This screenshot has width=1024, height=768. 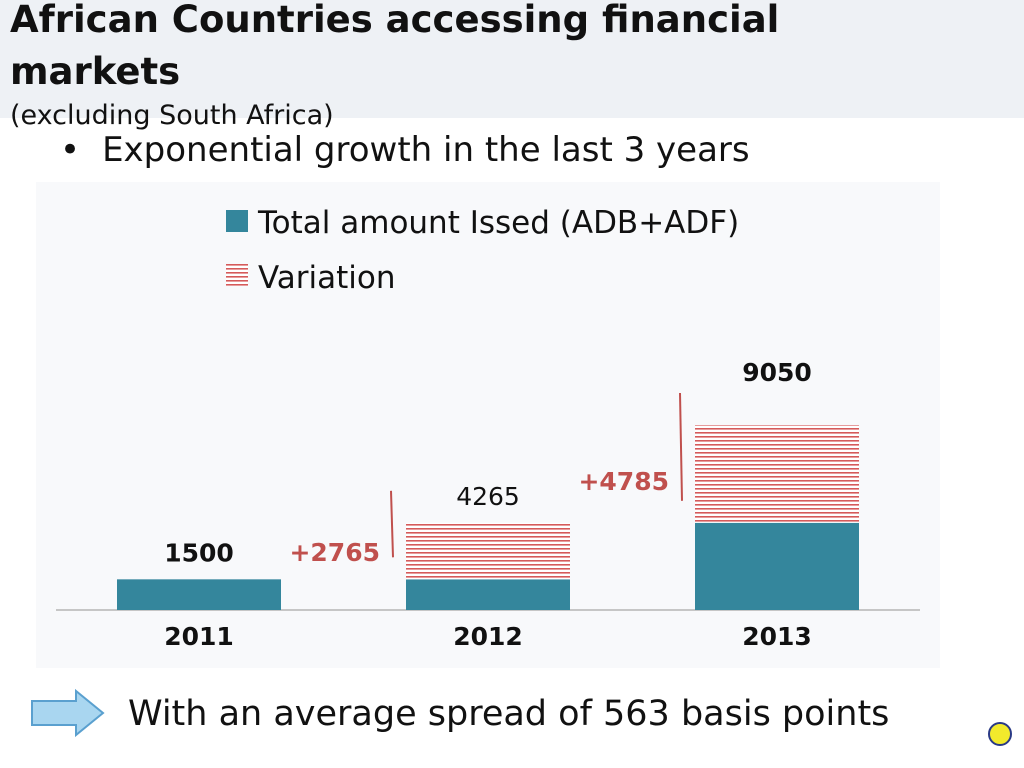 What do you see at coordinates (68, 713) in the screenshot?
I see `right-arrow-icon` at bounding box center [68, 713].